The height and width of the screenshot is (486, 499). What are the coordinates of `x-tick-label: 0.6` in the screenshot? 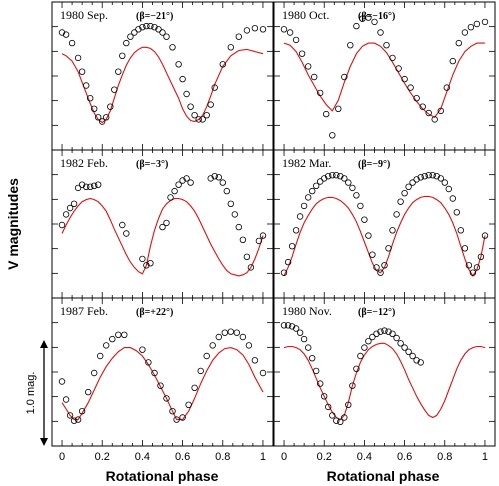 It's located at (404, 457).